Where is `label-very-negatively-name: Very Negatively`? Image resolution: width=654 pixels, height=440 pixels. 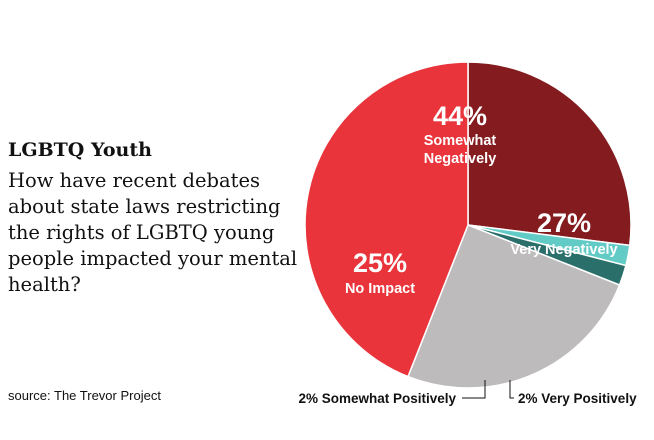 label-very-negatively-name: Very Negatively is located at coordinates (563, 250).